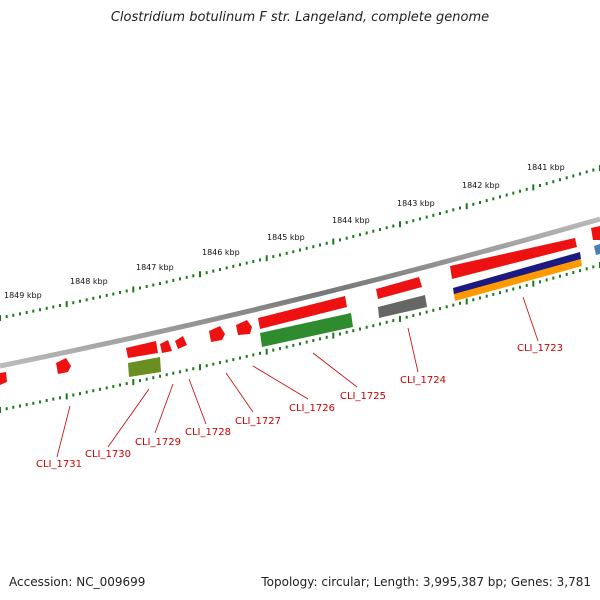  I want to click on gene-label-cli1725: CLI_1725, so click(363, 396).